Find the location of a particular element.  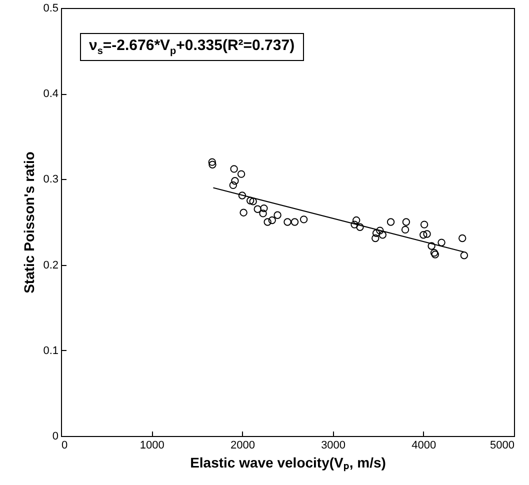

y-tick-label: 0.5 is located at coordinates (50, 8).